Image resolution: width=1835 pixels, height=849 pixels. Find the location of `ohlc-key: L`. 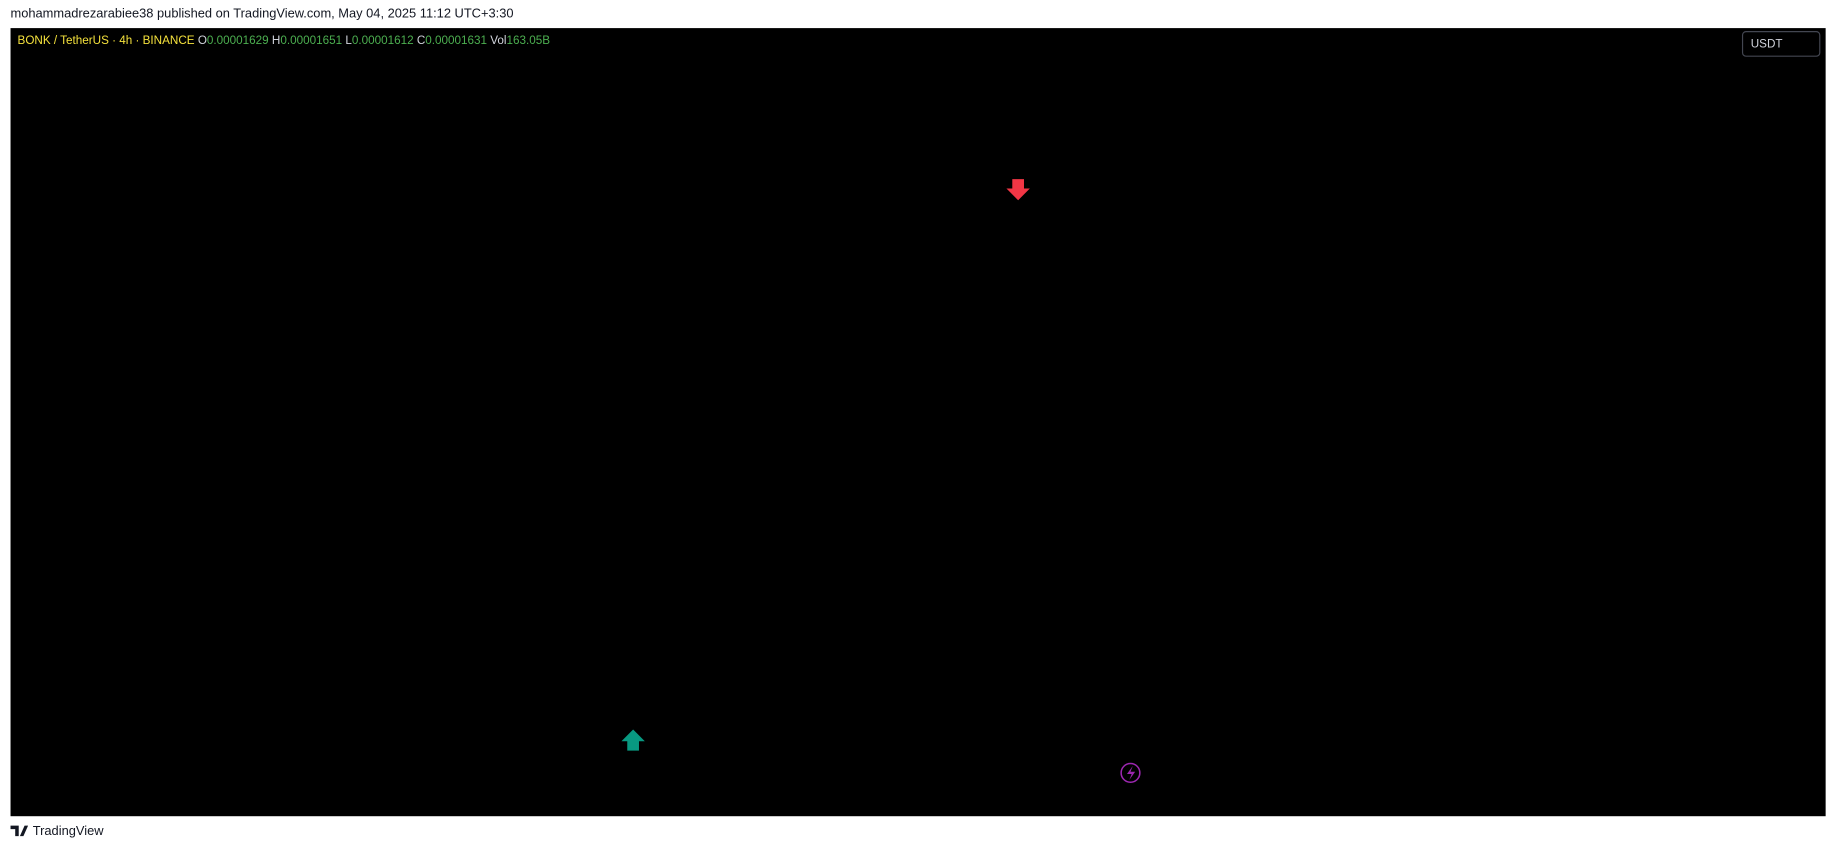

ohlc-key: L is located at coordinates (348, 40).